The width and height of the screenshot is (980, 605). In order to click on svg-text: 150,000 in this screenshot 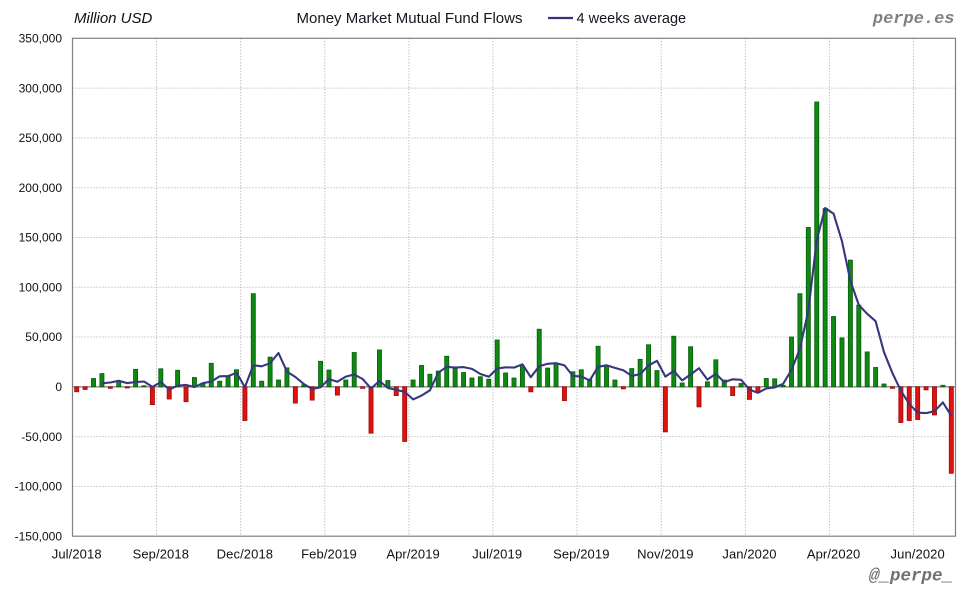, I will do `click(41, 238)`.